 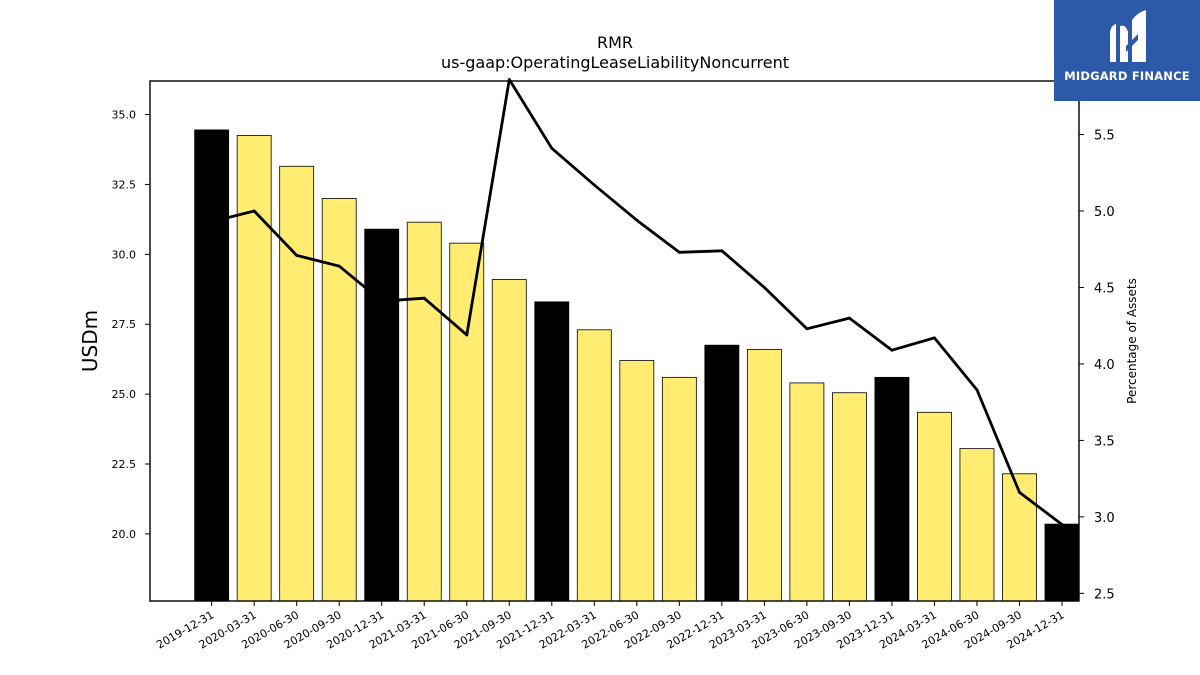 What do you see at coordinates (1104, 212) in the screenshot?
I see `y2-tick-label: 5.0` at bounding box center [1104, 212].